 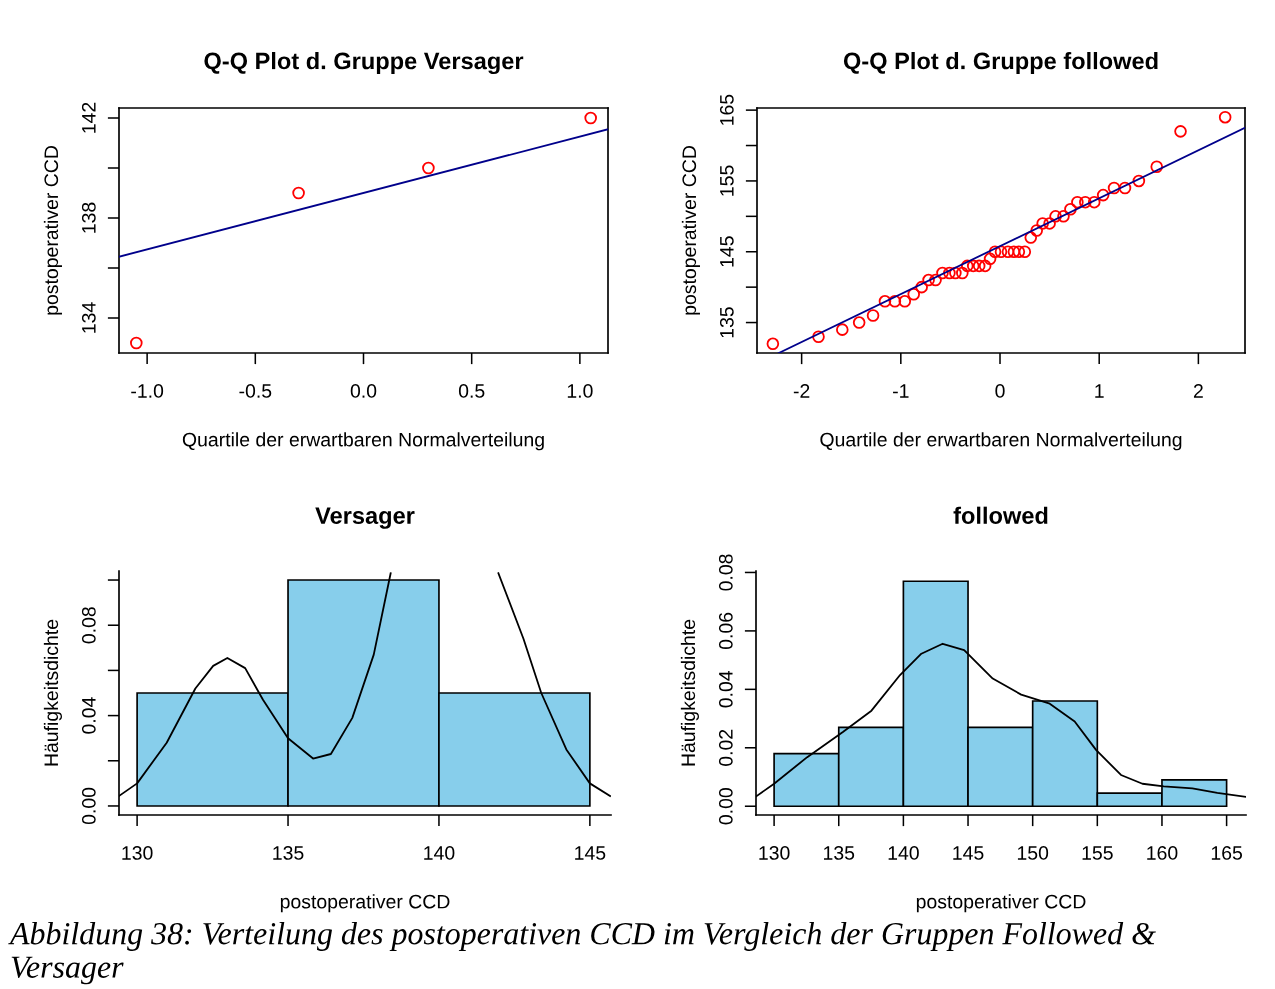 What do you see at coordinates (471, 391) in the screenshot?
I see `x-tick-label: 0.5` at bounding box center [471, 391].